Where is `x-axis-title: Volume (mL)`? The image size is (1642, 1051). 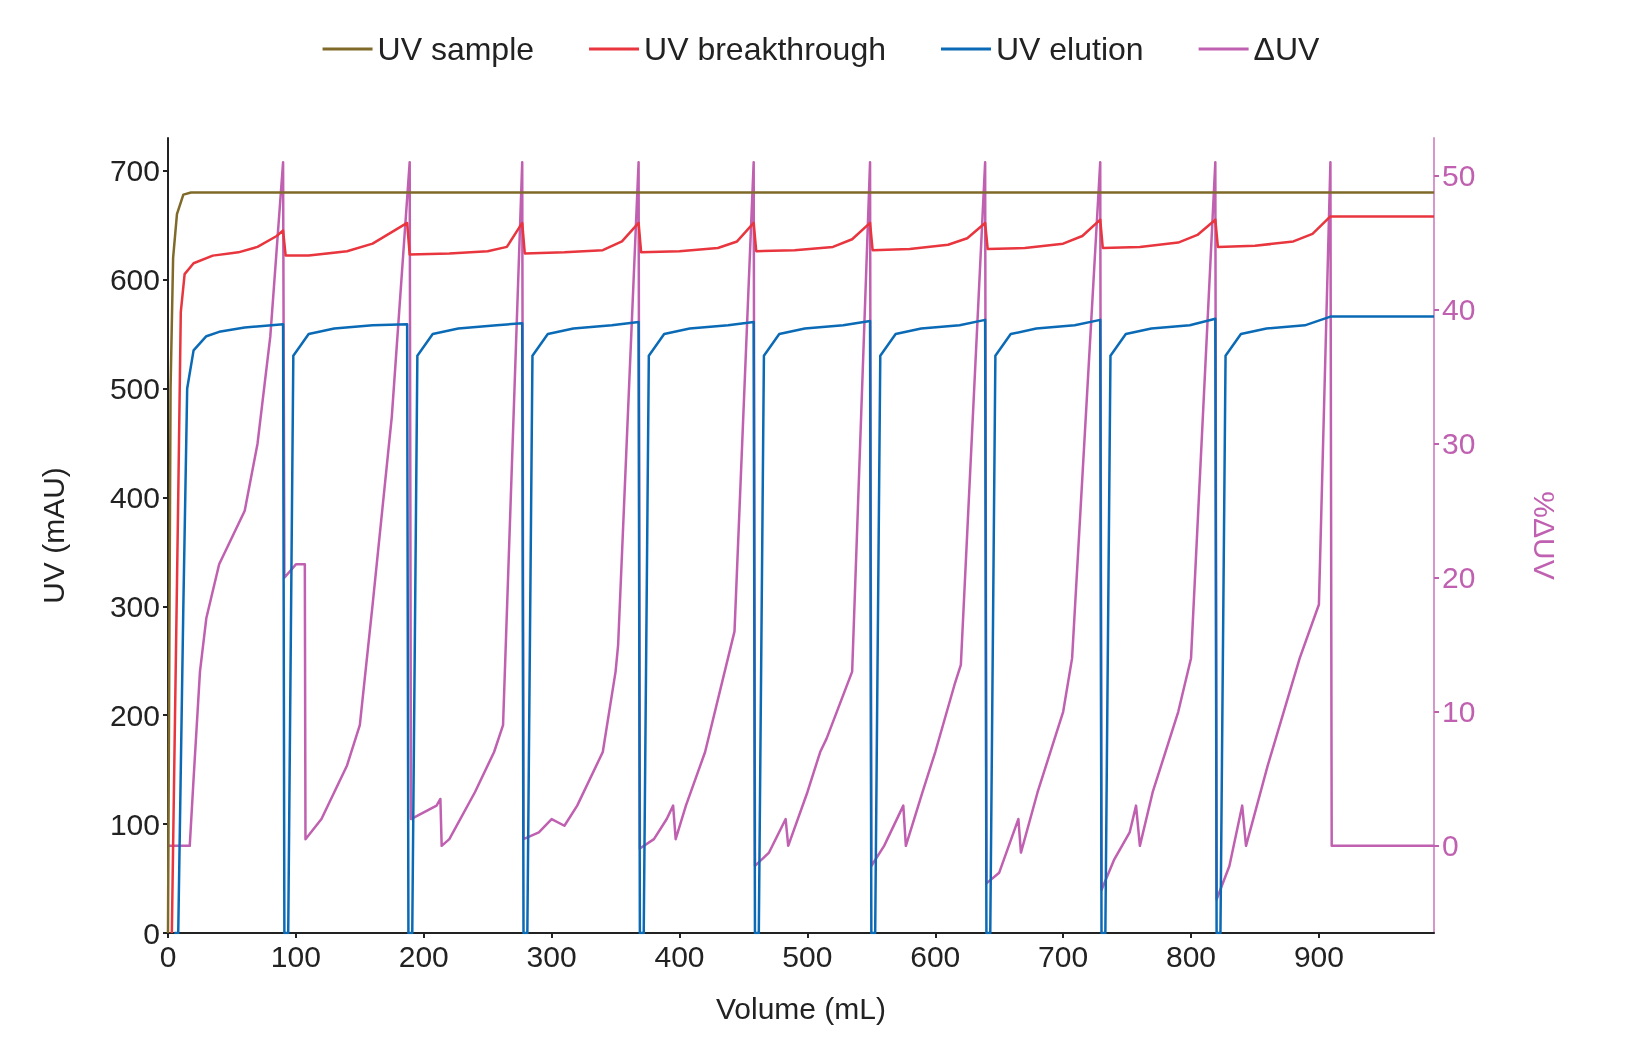
x-axis-title: Volume (mL) is located at coordinates (801, 1008).